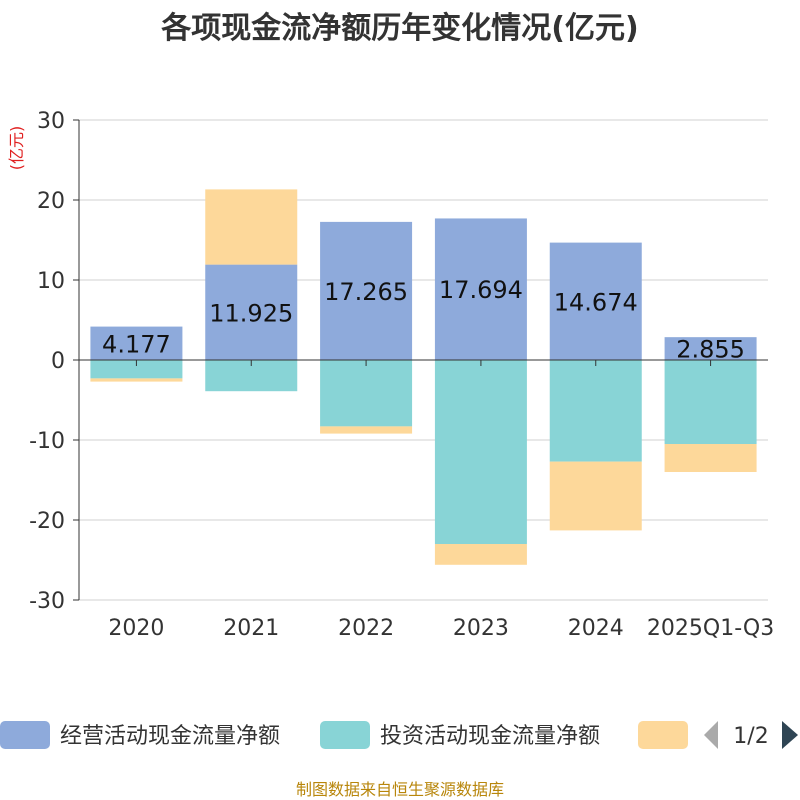  Describe the element at coordinates (366, 430) in the screenshot. I see `bar-3-2022` at that location.